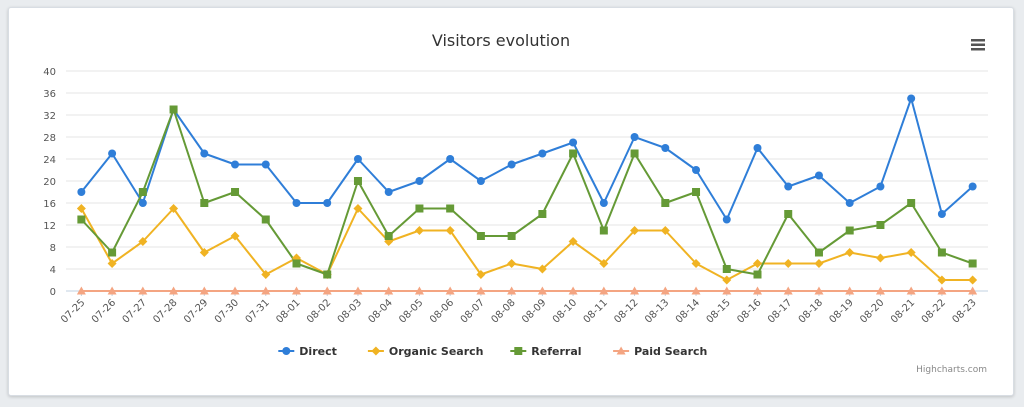 The width and height of the screenshot is (1024, 407). What do you see at coordinates (546, 351) in the screenshot?
I see `legend-item-referral: Referral` at bounding box center [546, 351].